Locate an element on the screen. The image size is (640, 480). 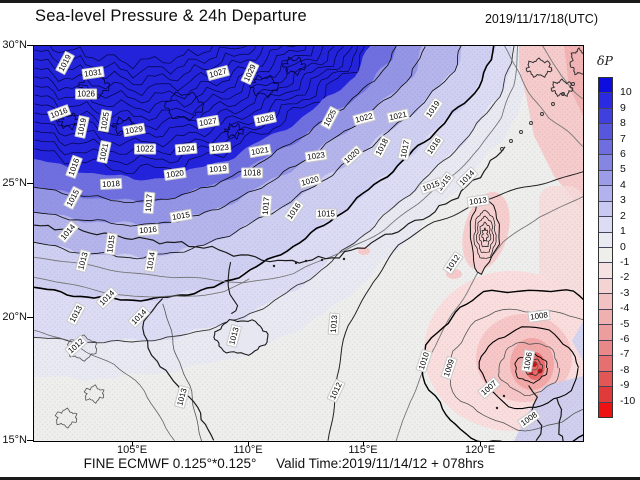
page-title: Sea-level Pressure & 24h Departure is located at coordinates (171, 16).